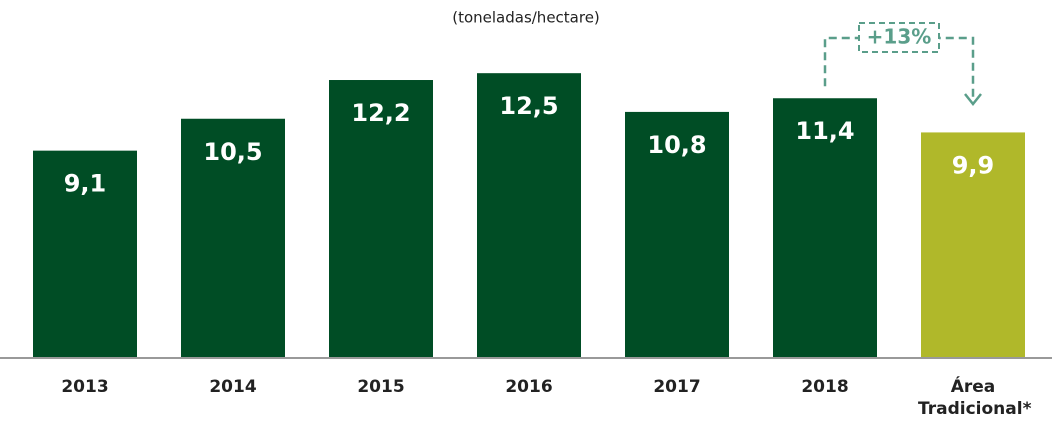  I want to click on x-tick-label: Área Tradicional*, so click(973, 398).